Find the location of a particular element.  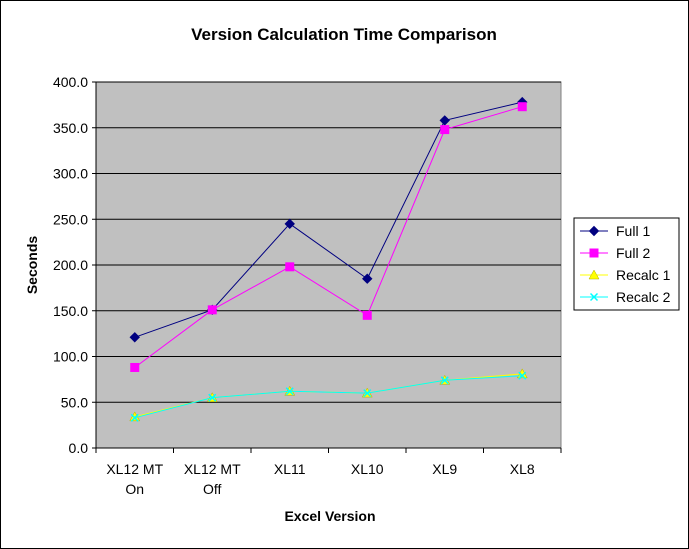

legend-item: Recalc 2 is located at coordinates (625, 297).